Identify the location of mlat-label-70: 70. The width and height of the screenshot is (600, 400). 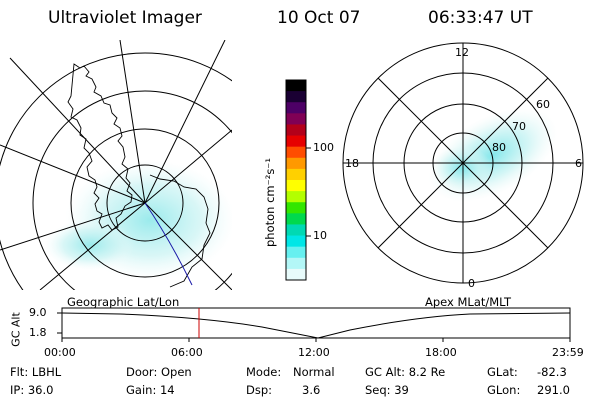
(519, 126).